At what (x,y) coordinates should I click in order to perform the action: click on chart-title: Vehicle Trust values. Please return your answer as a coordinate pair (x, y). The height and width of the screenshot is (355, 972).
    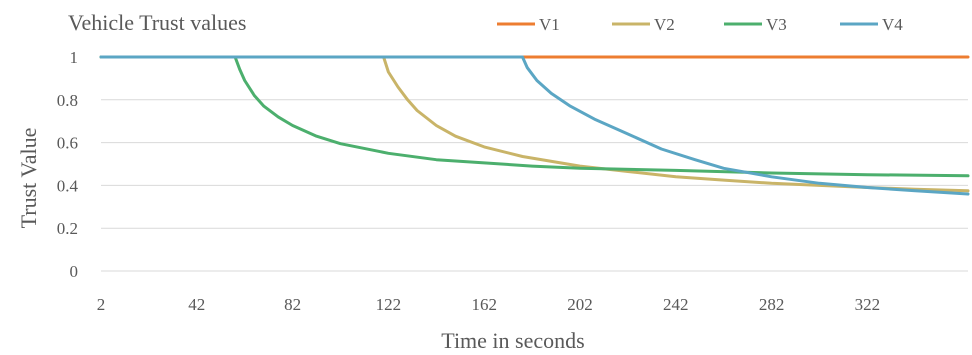
    Looking at the image, I should click on (157, 22).